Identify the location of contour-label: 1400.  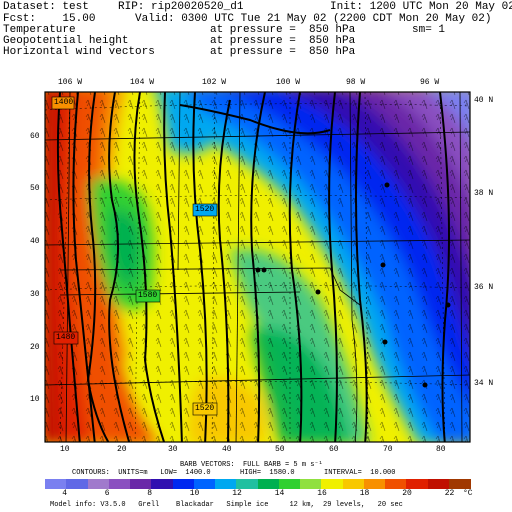
(64, 102).